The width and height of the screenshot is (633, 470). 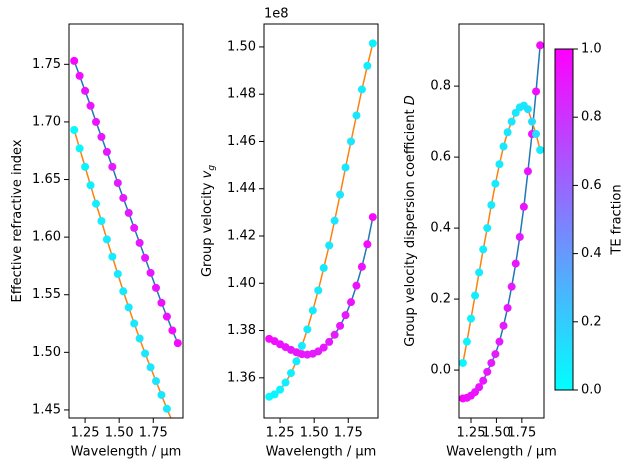 I want to click on y-axis-label-symbol: v, so click(x=207, y=174).